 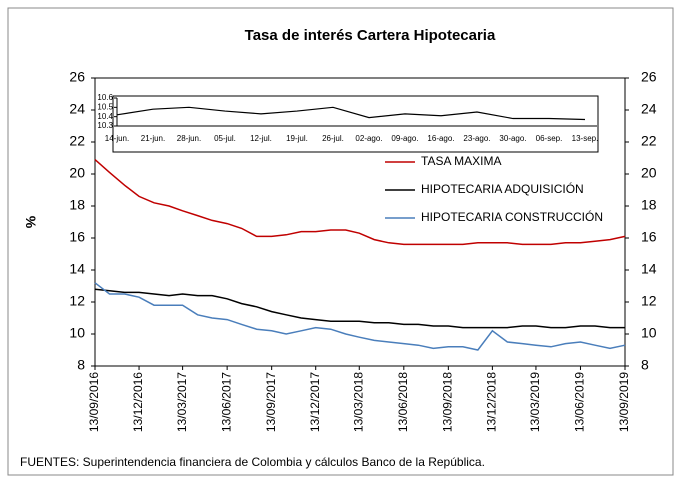 What do you see at coordinates (440, 138) in the screenshot?
I see `inset-x-tick-label: 16-ago.` at bounding box center [440, 138].